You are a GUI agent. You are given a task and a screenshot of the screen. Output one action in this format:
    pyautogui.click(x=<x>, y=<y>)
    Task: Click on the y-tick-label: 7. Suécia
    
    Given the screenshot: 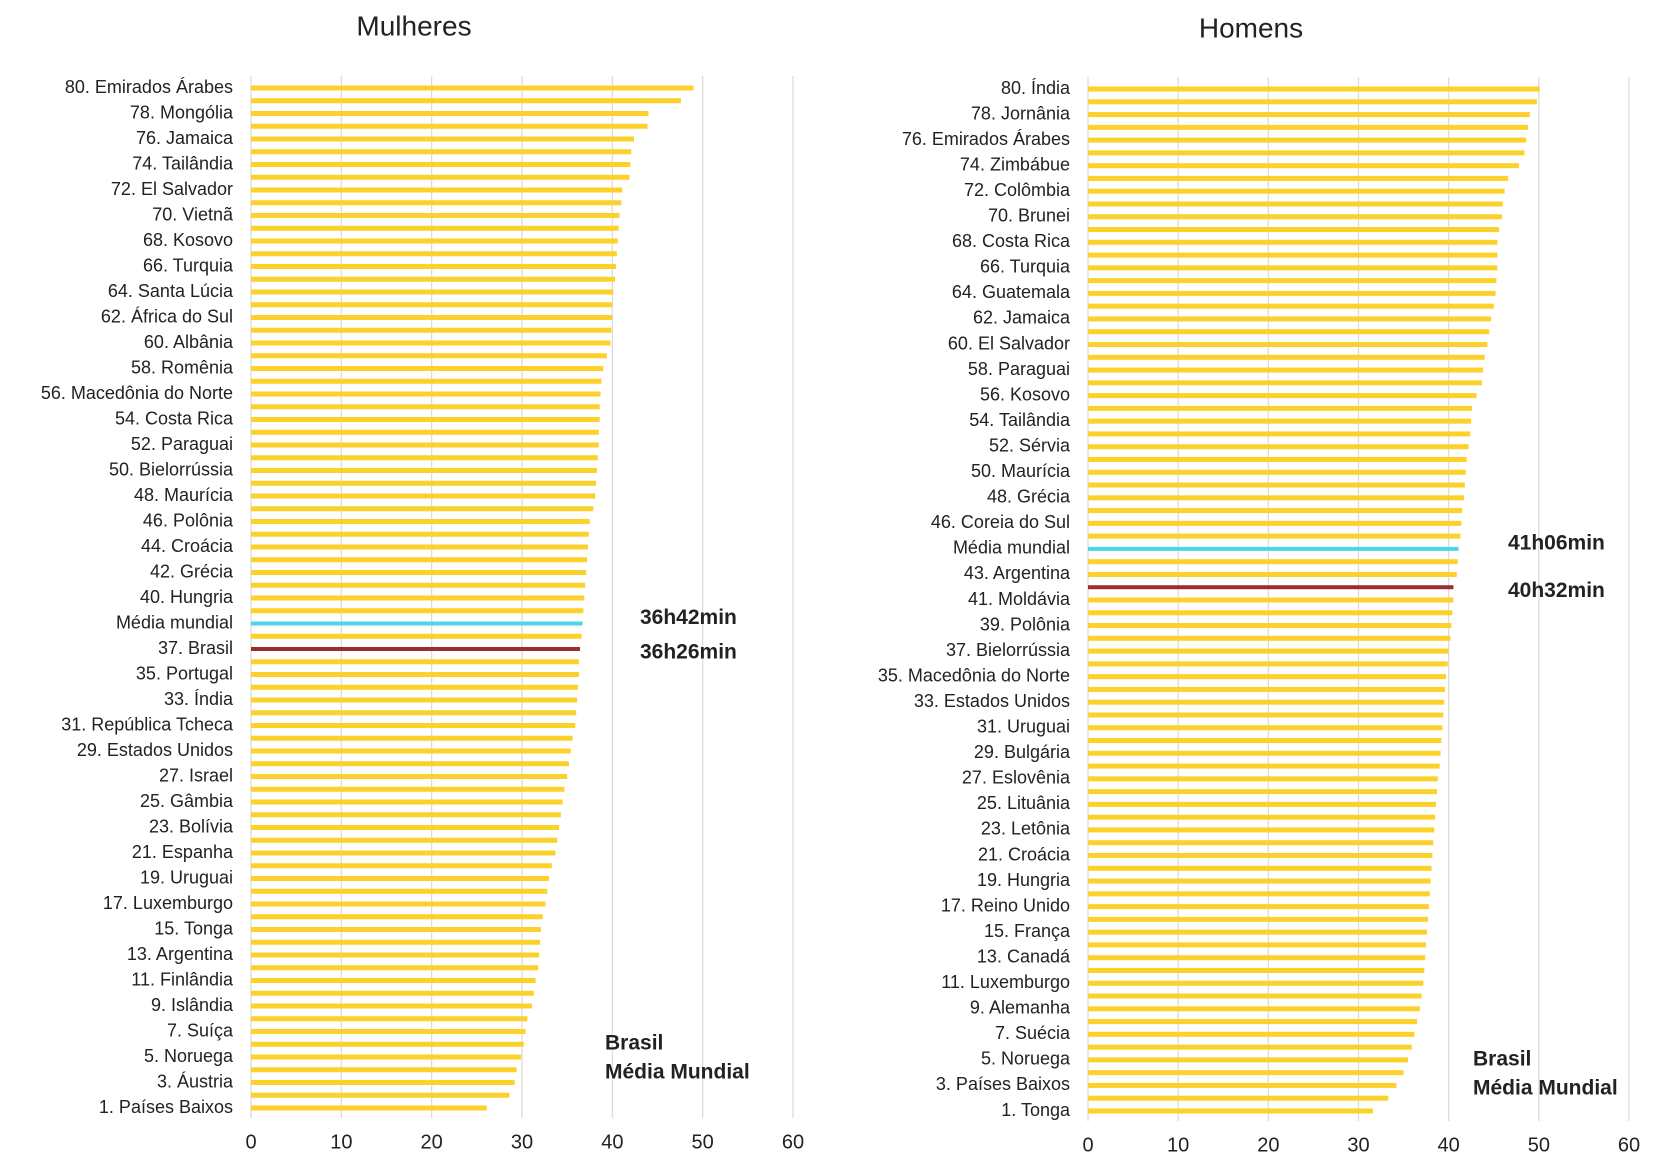 What is the action you would take?
    pyautogui.click(x=1033, y=1033)
    